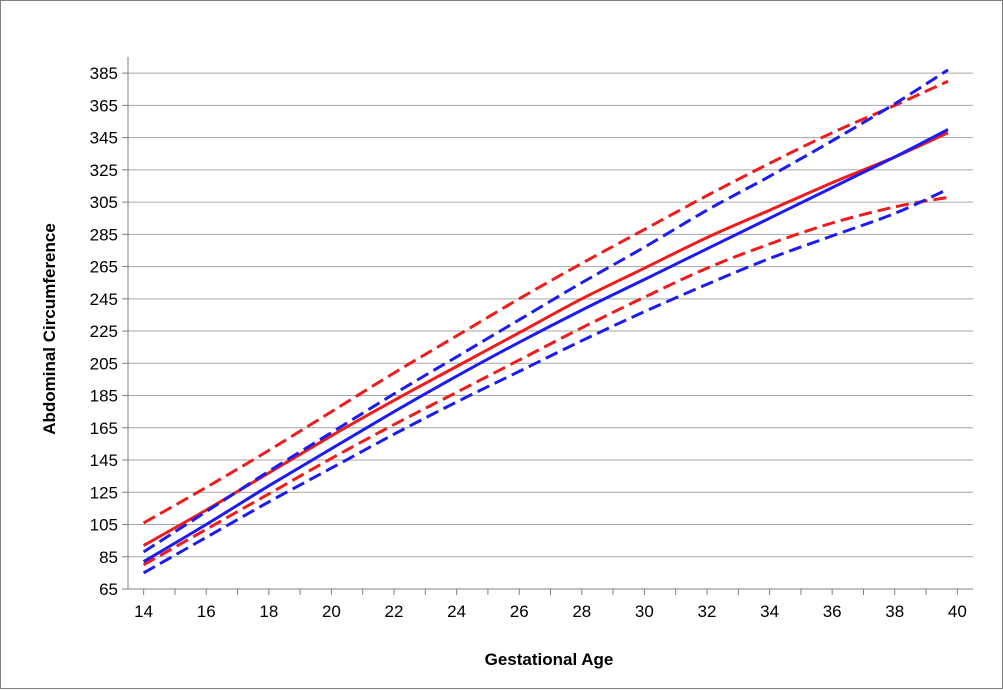 The image size is (1003, 690). Describe the element at coordinates (104, 138) in the screenshot. I see `y-tick-label: 345` at that location.